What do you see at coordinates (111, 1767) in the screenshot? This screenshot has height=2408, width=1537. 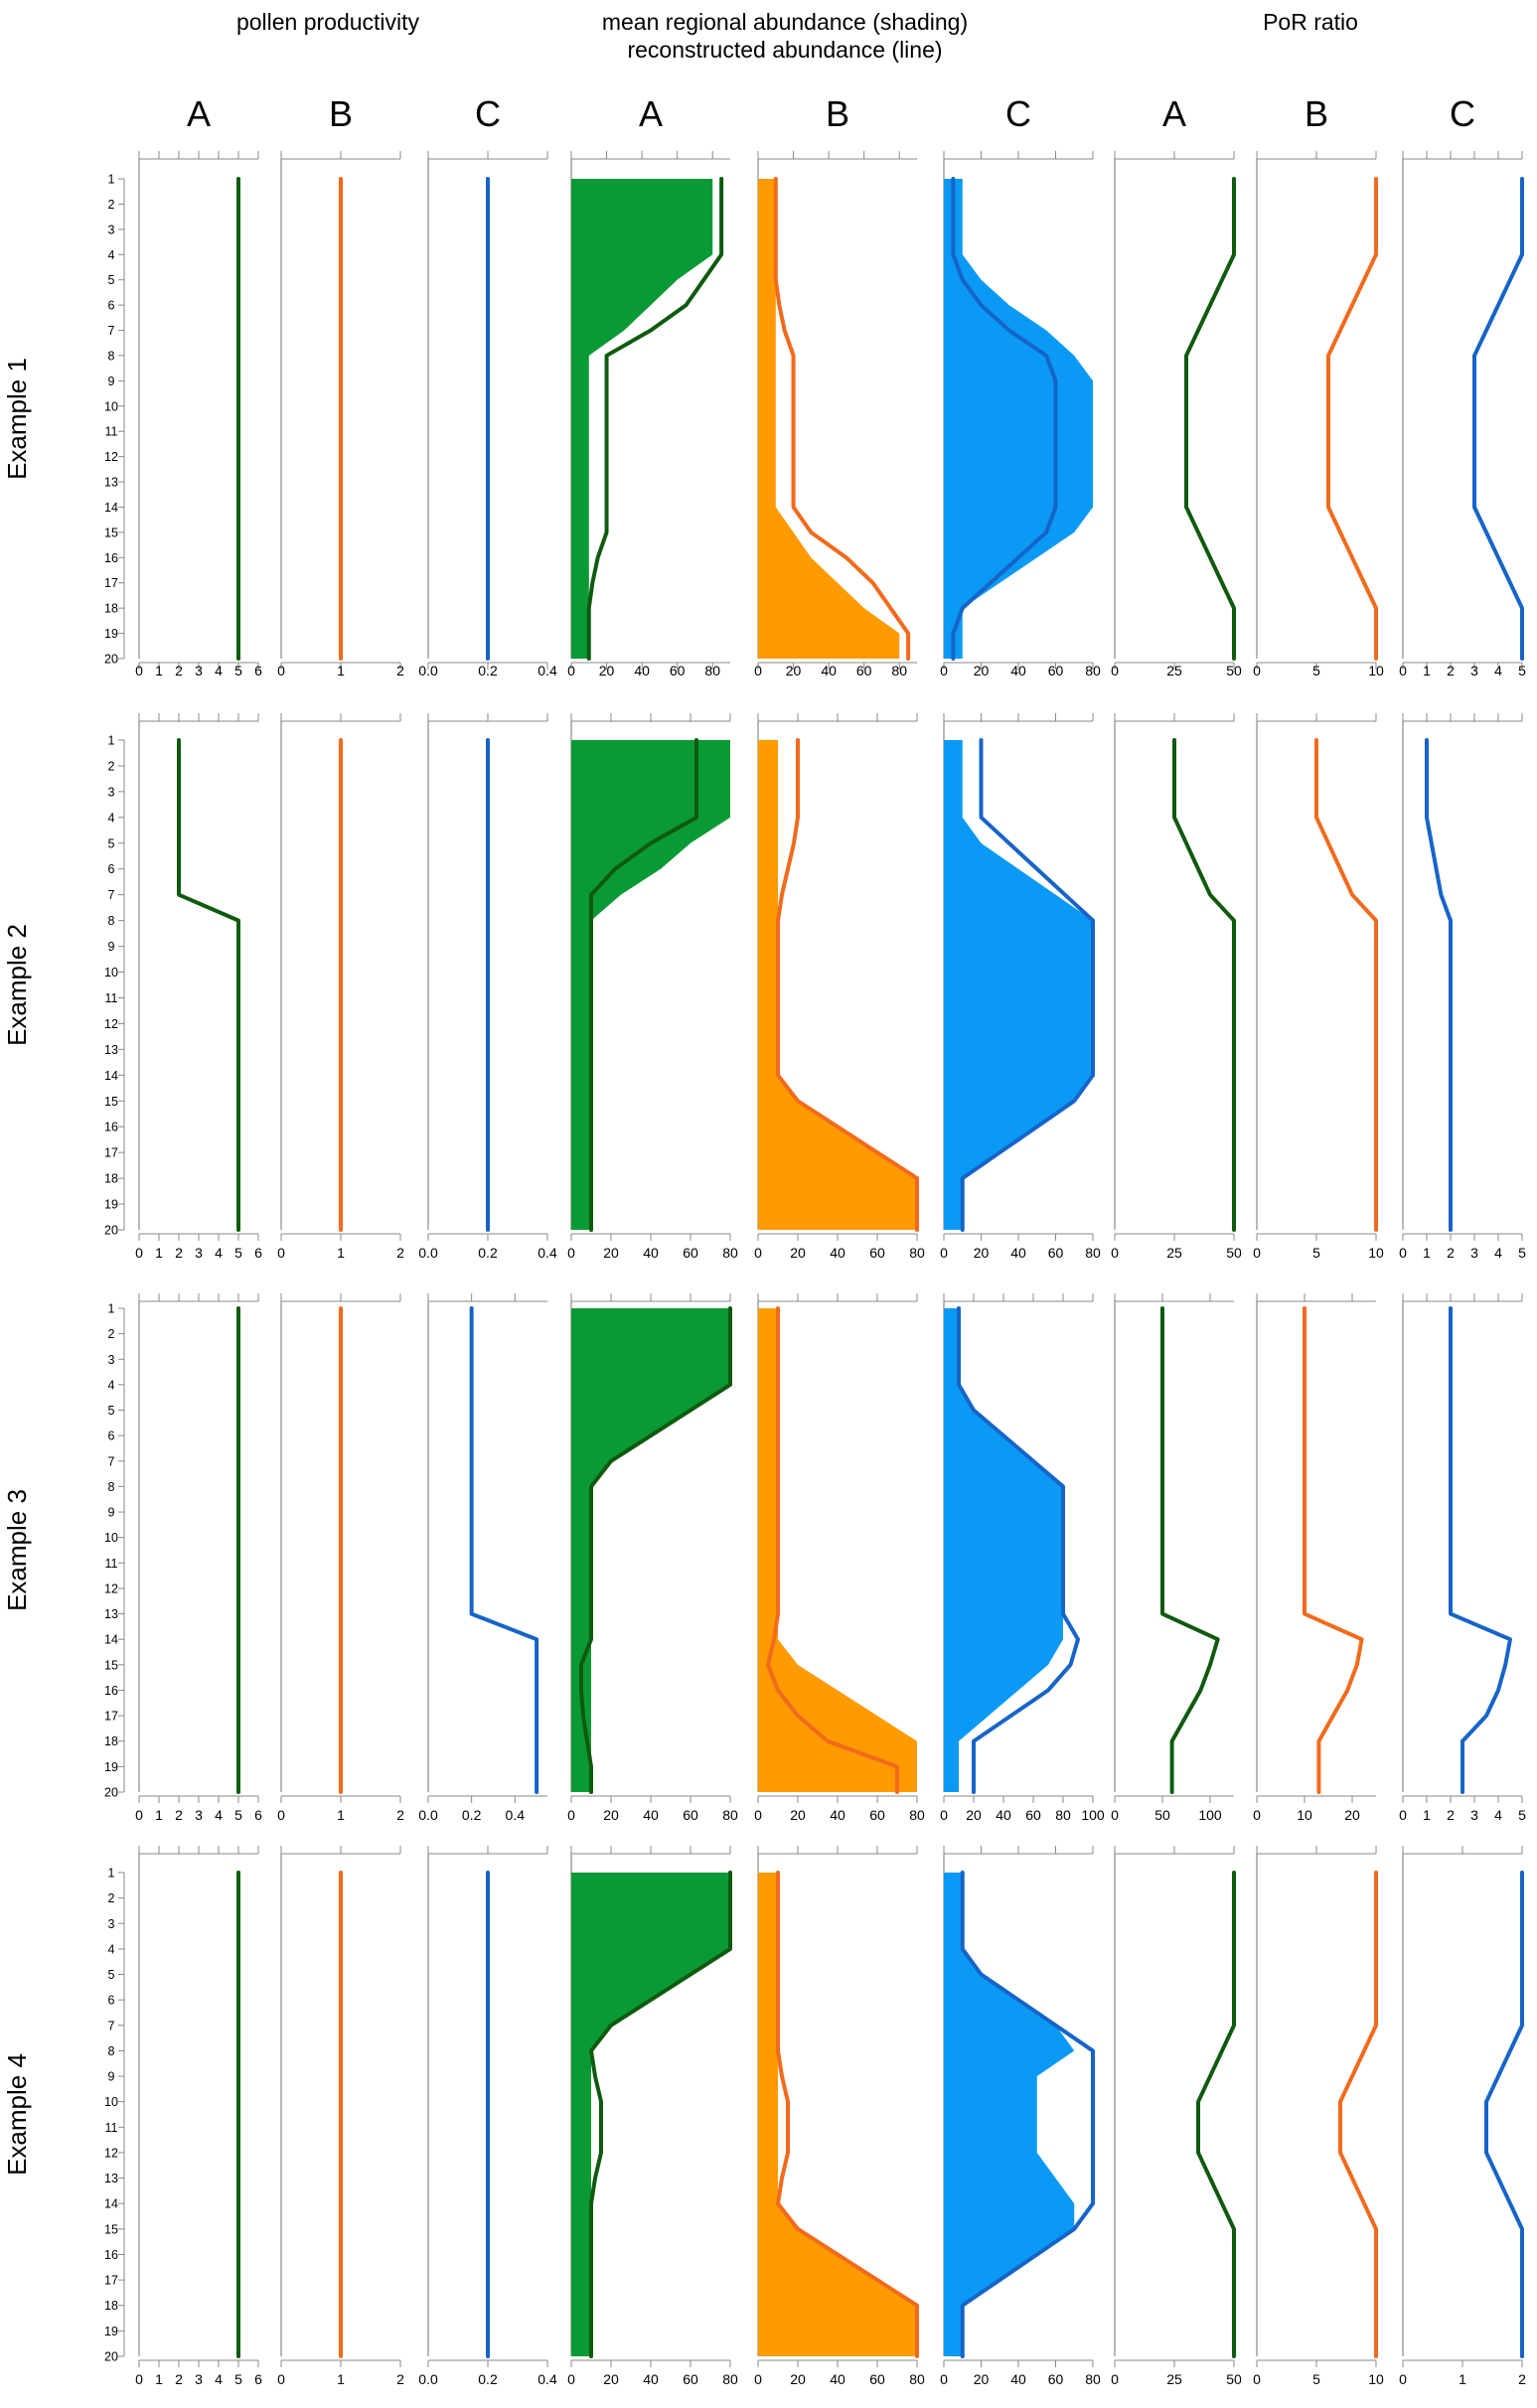 I see `depth-tick-label: 19` at bounding box center [111, 1767].